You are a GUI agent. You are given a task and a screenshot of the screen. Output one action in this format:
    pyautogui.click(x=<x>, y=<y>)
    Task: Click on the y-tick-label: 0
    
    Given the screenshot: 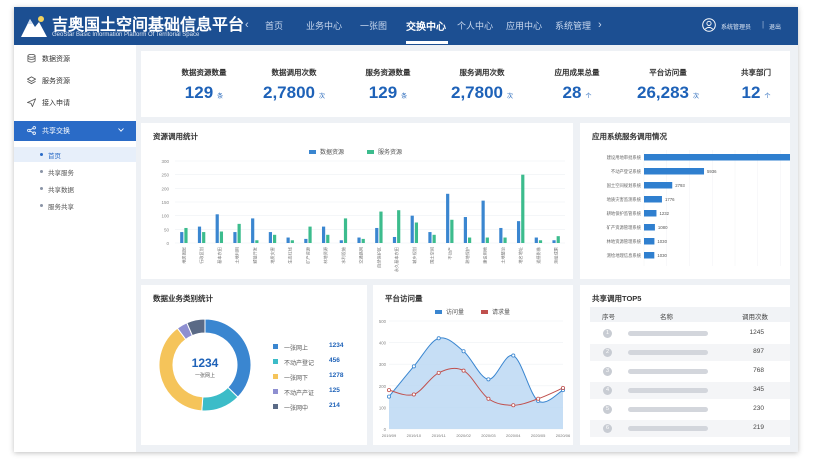 What is the action you would take?
    pyautogui.click(x=385, y=429)
    